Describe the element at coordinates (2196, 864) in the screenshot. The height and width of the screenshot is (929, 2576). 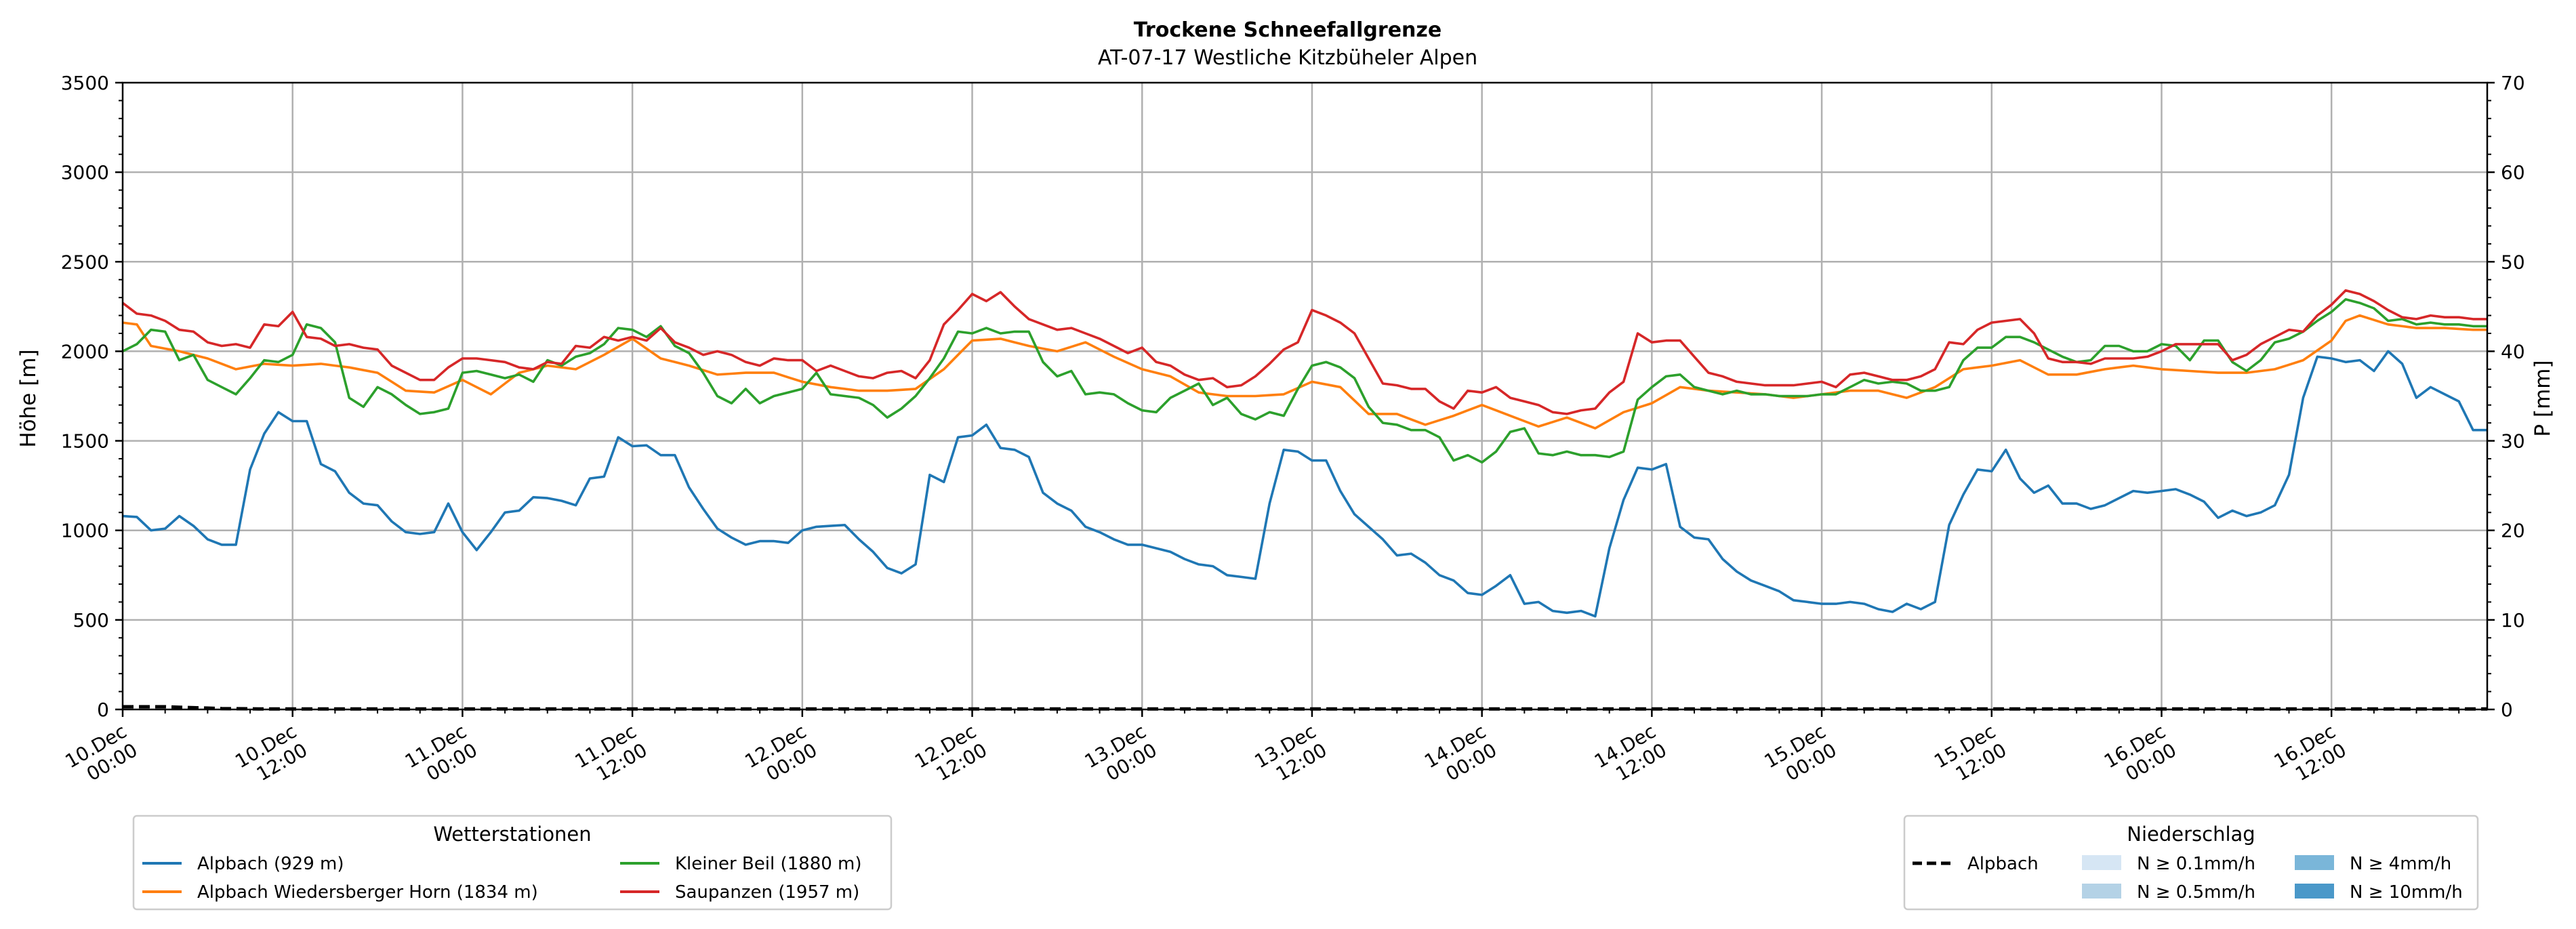
I see `legend-precip-label-0-1: N ≥ 0.1mm/h` at that location.